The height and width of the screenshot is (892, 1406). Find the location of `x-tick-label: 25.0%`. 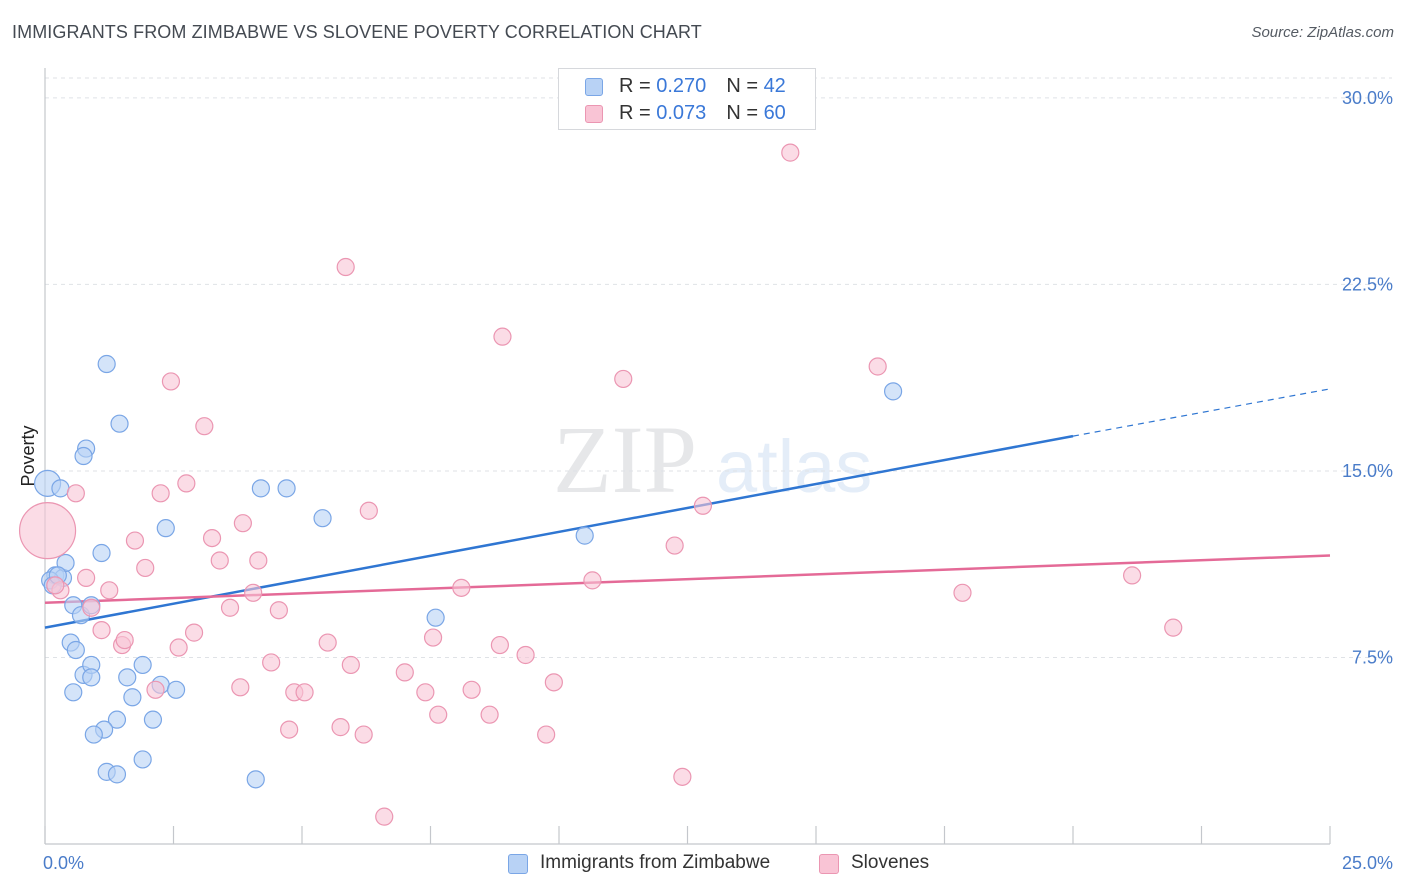

x-tick-label: 25.0% is located at coordinates (1367, 863).